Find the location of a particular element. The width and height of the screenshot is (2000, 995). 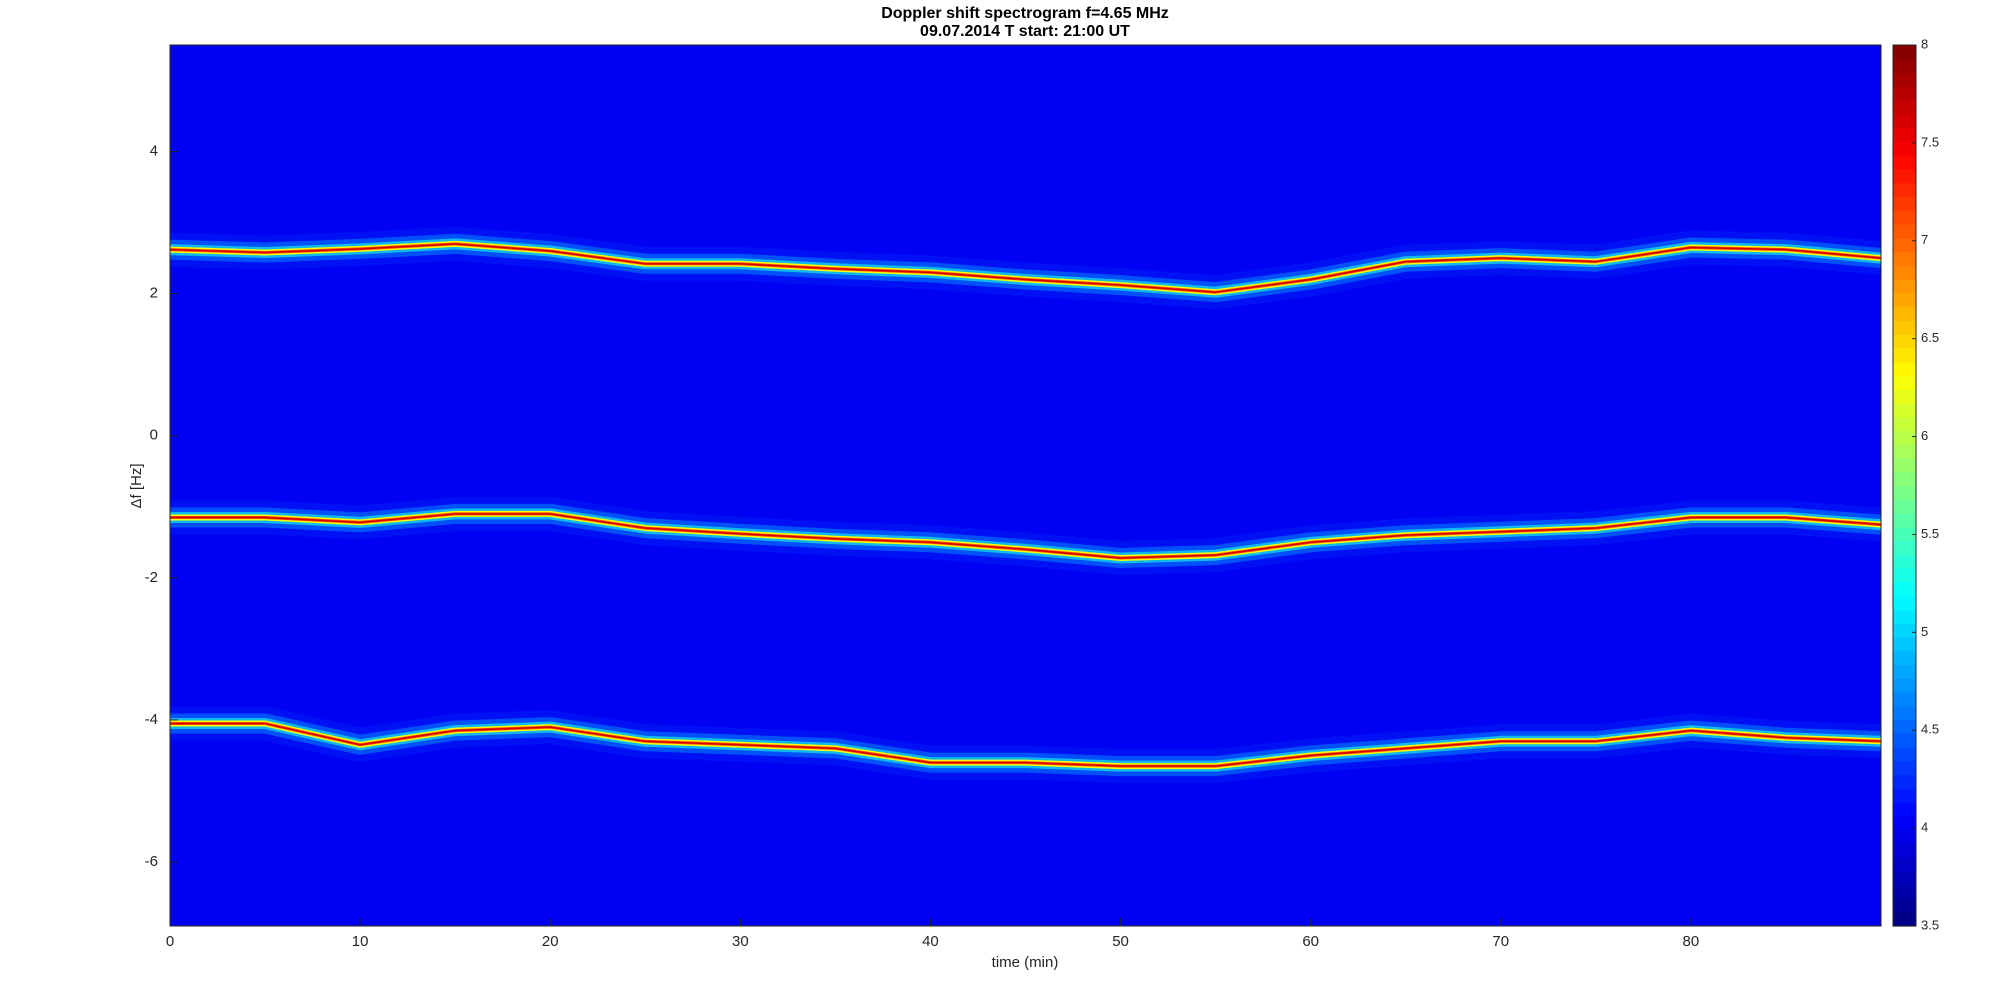

colorbar-tick-label: 4.5 is located at coordinates (1930, 729).